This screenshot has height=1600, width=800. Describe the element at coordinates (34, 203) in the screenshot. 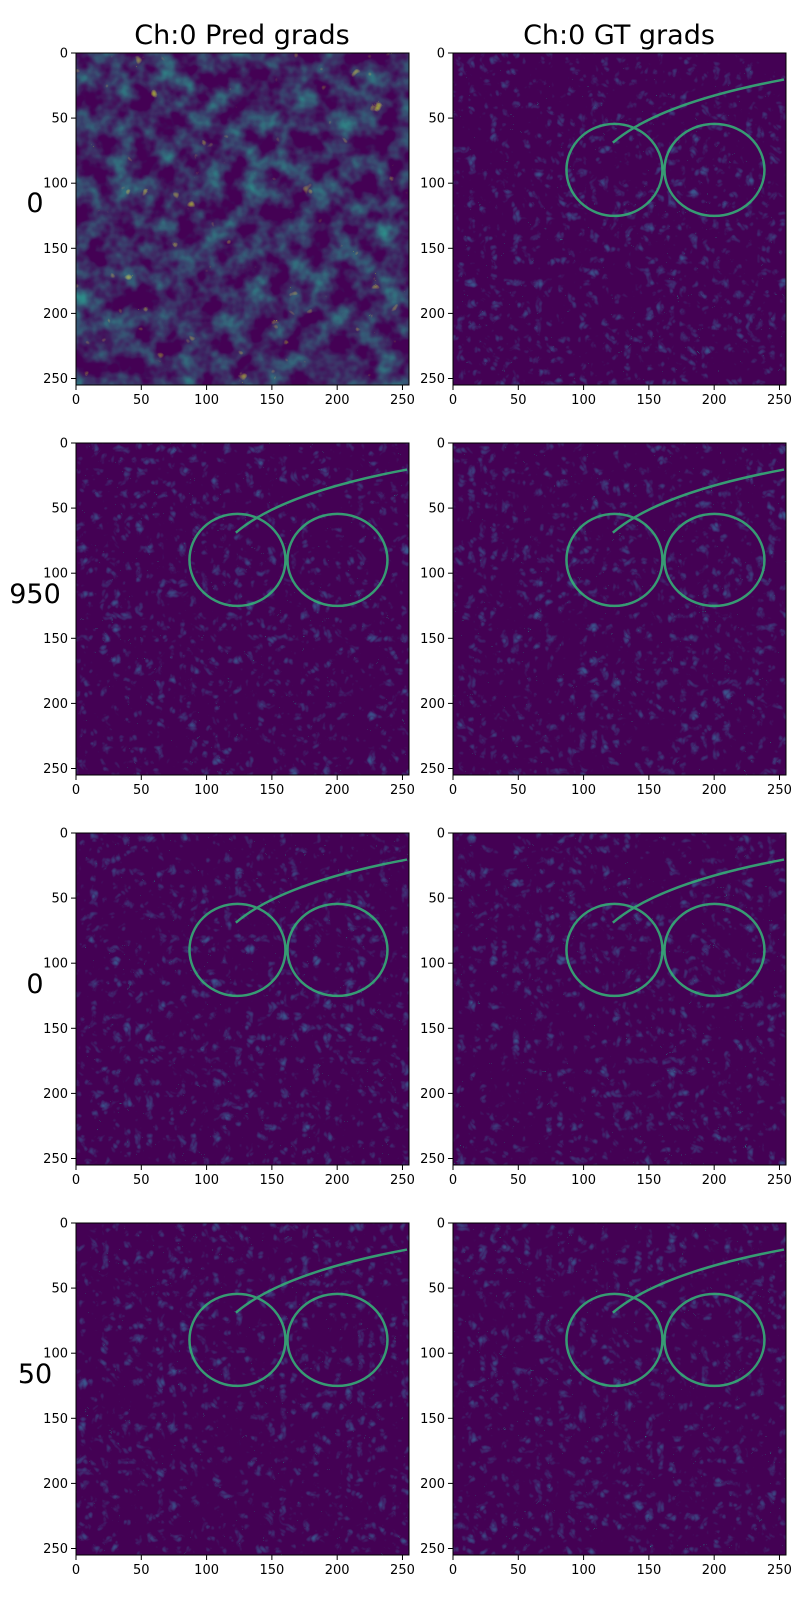

I see `row-label-1: 0` at that location.